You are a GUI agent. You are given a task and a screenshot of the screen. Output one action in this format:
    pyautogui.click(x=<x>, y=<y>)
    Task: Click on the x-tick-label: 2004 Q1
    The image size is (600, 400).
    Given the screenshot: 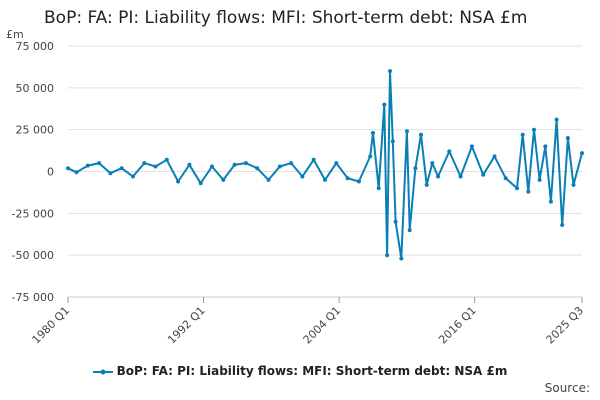 What is the action you would take?
    pyautogui.click(x=322, y=325)
    